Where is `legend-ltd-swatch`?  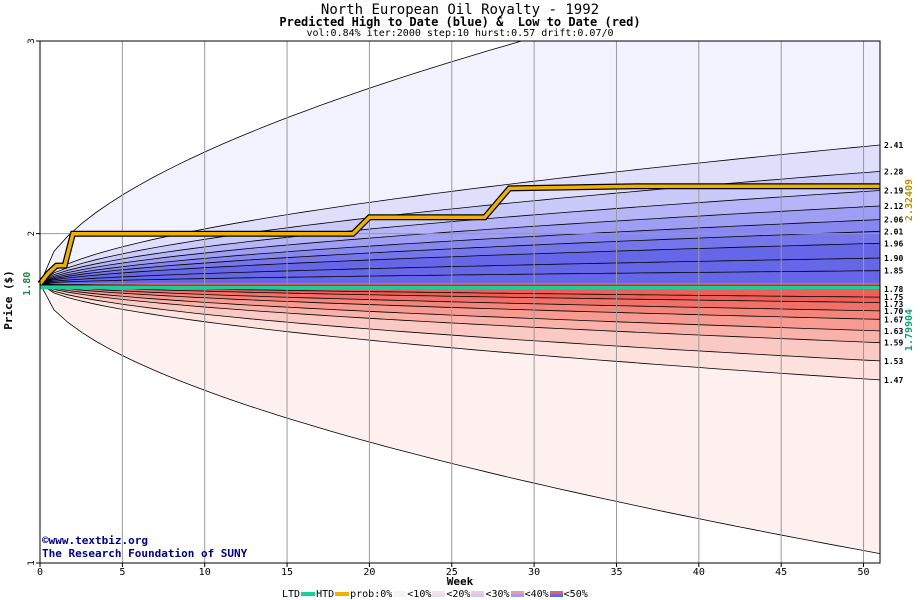 legend-ltd-swatch is located at coordinates (308, 594).